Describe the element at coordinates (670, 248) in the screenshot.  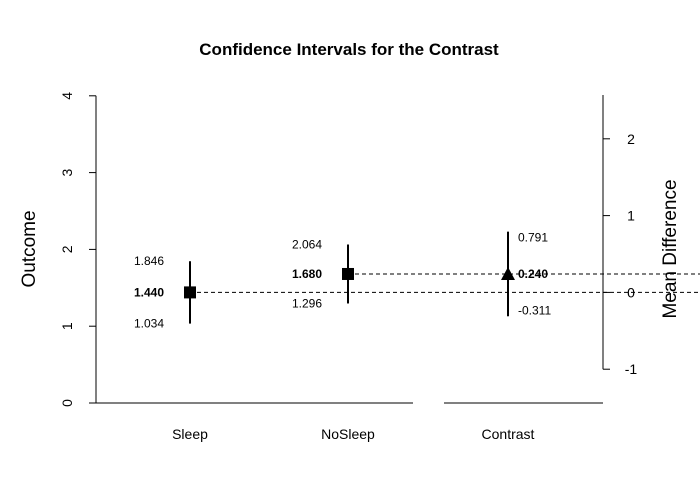
I see `right-axis-title: Mean Difference` at that location.